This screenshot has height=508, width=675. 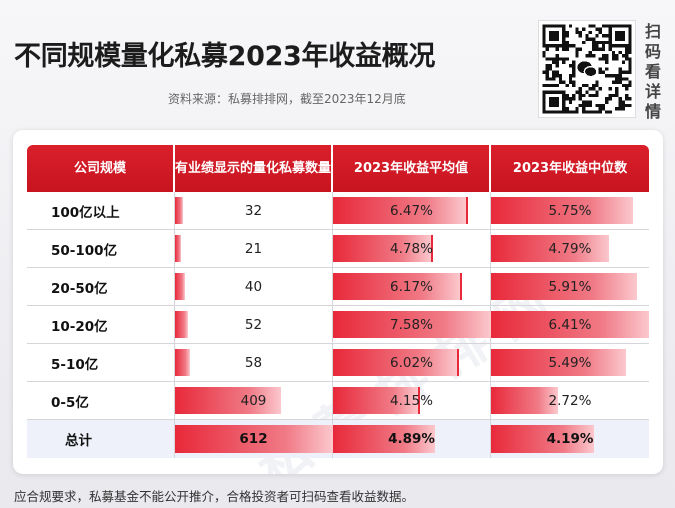 I want to click on count-cell: 40, so click(x=254, y=286).